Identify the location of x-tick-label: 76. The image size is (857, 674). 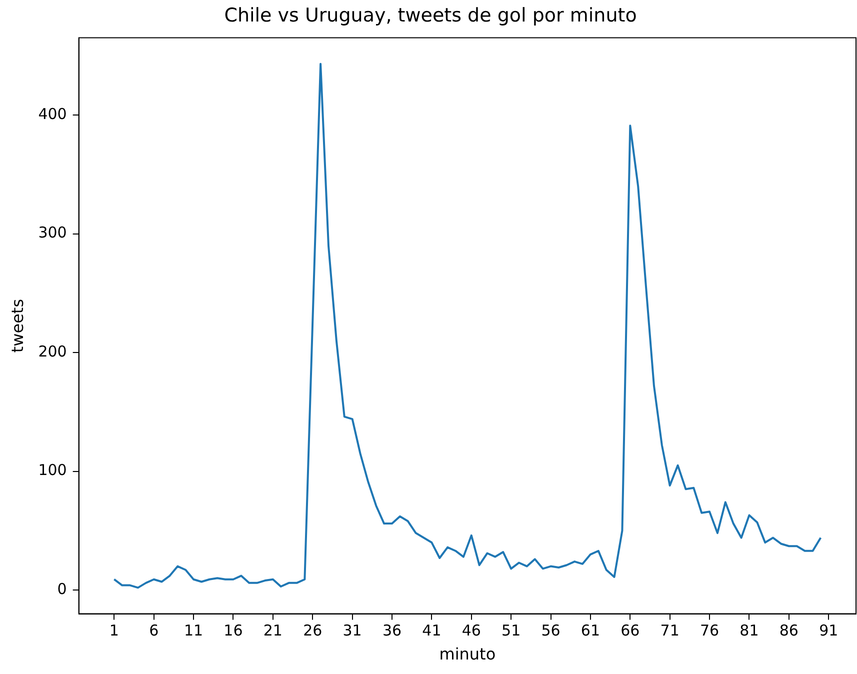
(710, 631).